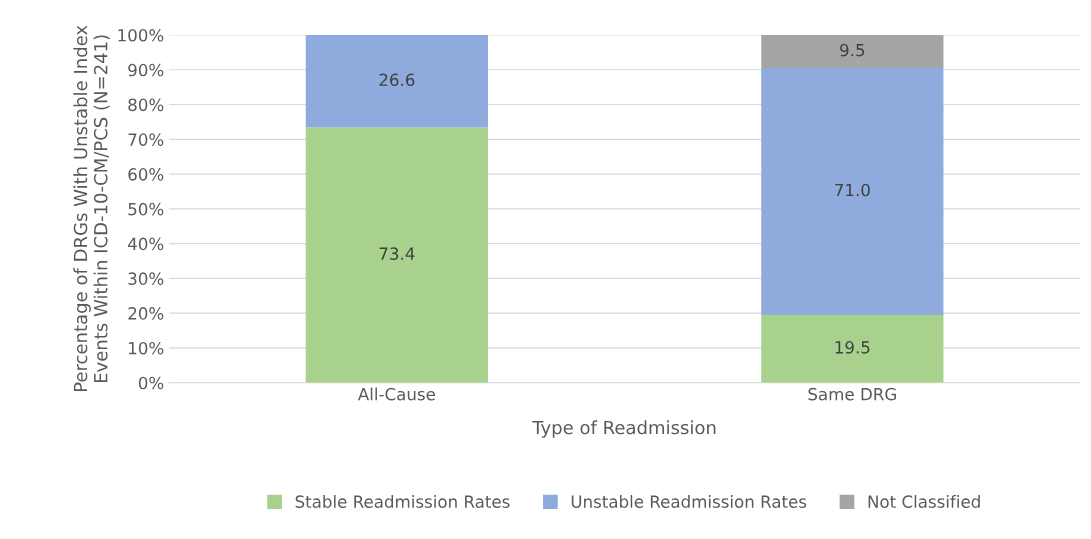 The height and width of the screenshot is (539, 1091). I want to click on y-tick-label: 100%, so click(141, 35).